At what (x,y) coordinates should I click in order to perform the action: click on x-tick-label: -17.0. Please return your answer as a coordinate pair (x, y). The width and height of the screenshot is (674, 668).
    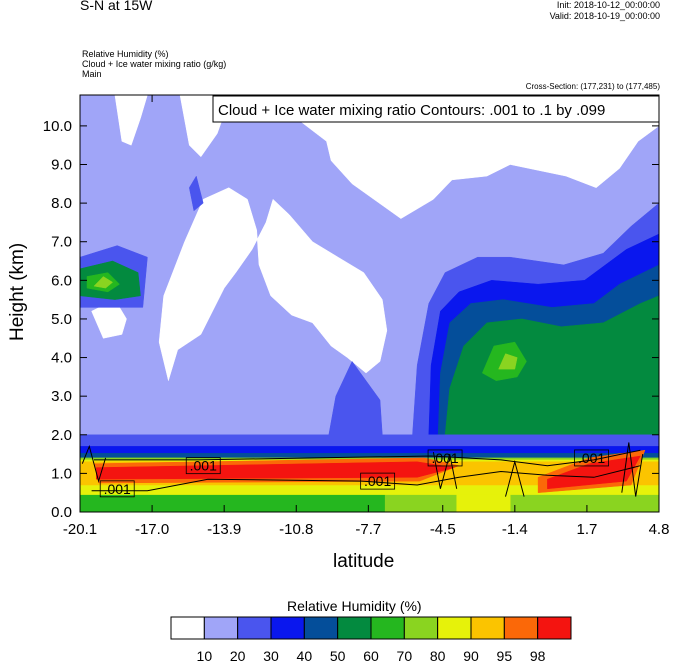
    Looking at the image, I should click on (152, 529).